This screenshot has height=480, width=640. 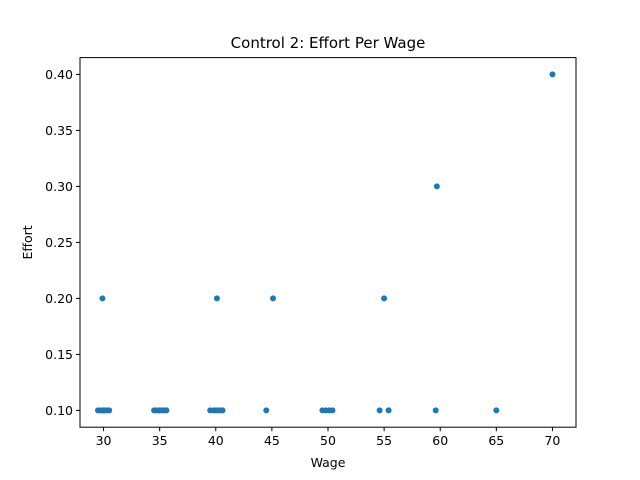 What do you see at coordinates (27, 242) in the screenshot?
I see `y-axis-label: Effort` at bounding box center [27, 242].